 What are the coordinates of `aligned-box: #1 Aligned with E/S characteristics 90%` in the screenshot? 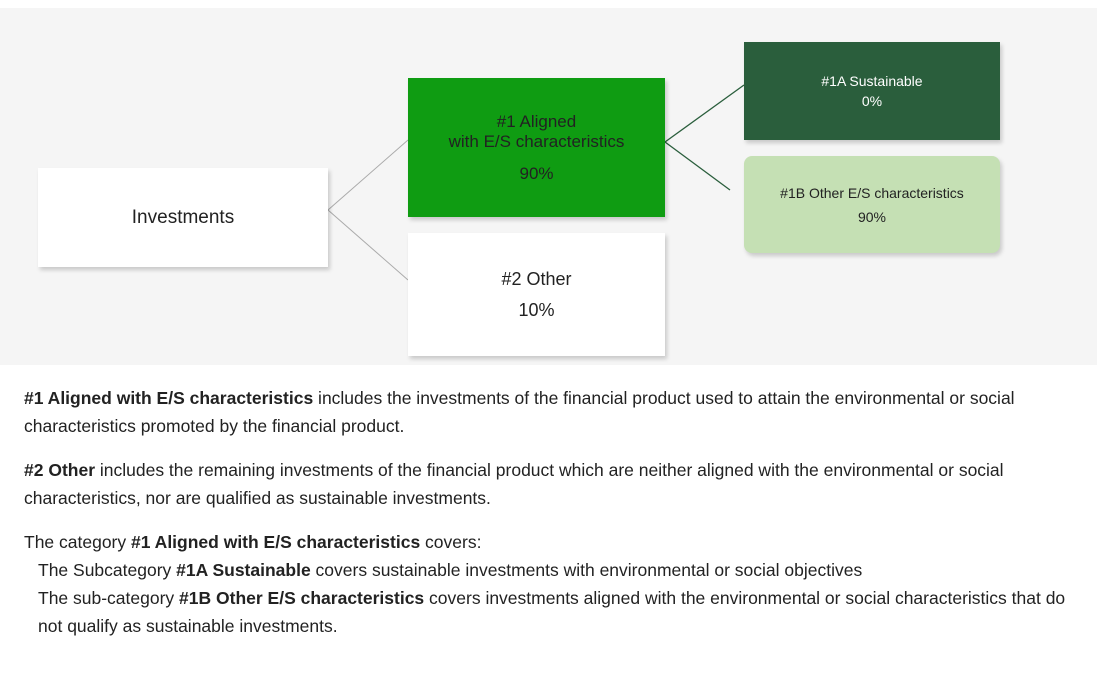 It's located at (536, 147).